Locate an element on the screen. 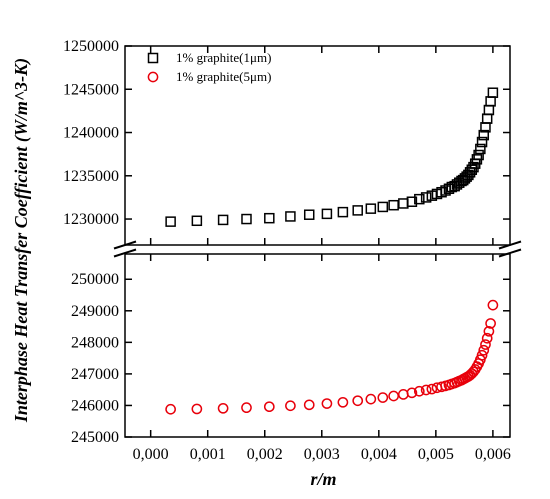 The width and height of the screenshot is (550, 499). y-tick-label-upper: 1245000 is located at coordinates (91, 89).